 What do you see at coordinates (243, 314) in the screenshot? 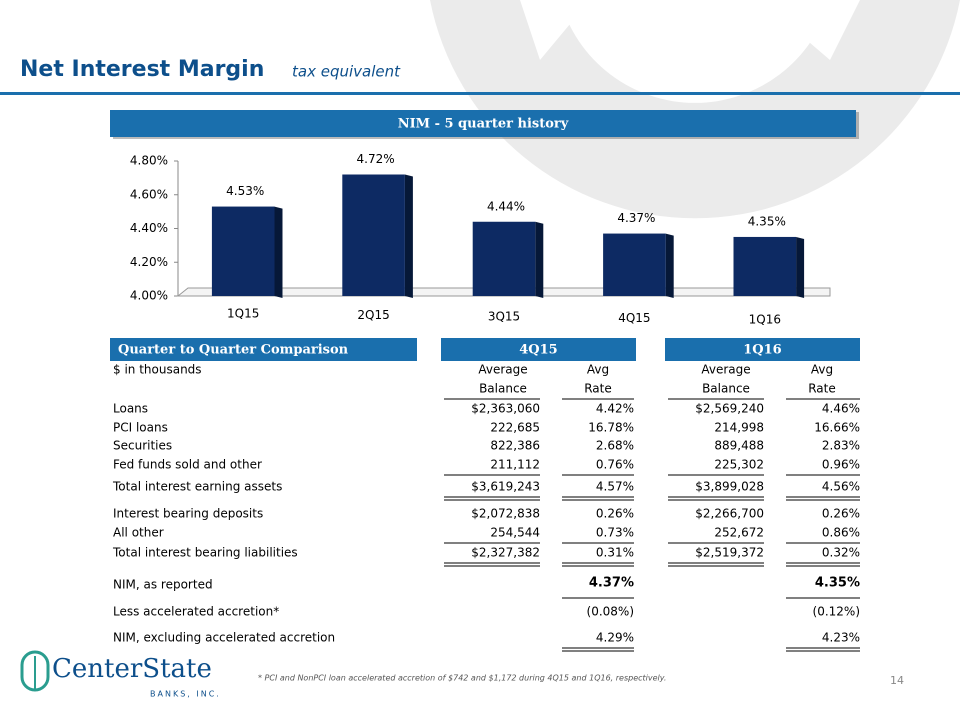
I see `x-tick-label: 1Q15` at bounding box center [243, 314].